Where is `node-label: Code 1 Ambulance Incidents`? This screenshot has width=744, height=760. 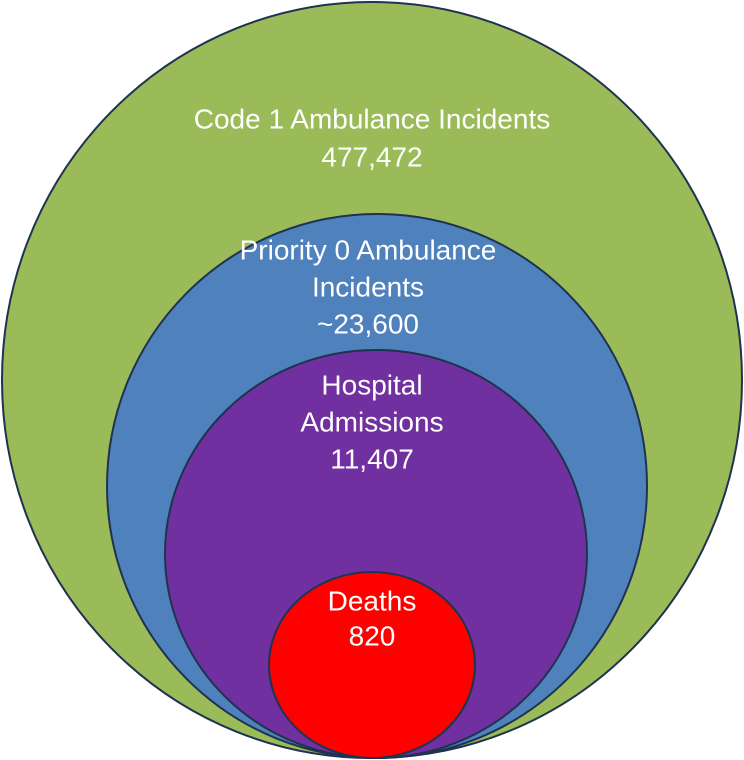
node-label: Code 1 Ambulance Incidents is located at coordinates (372, 118).